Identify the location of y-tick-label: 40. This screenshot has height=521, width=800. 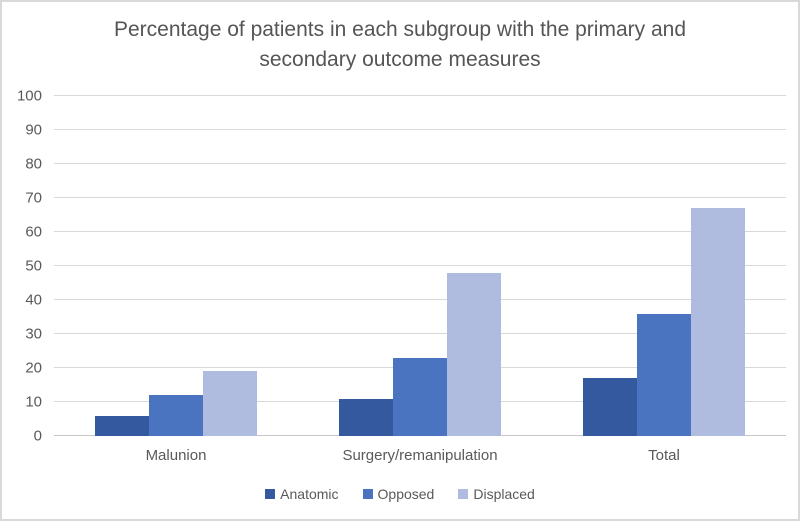
(33, 300).